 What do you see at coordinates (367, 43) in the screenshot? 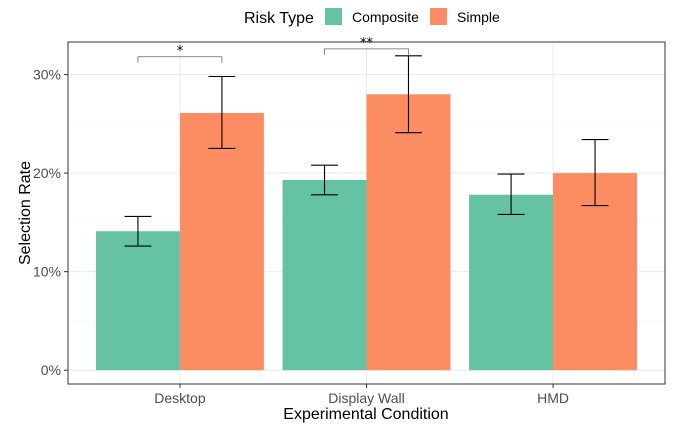
I see `significance-label: **` at bounding box center [367, 43].